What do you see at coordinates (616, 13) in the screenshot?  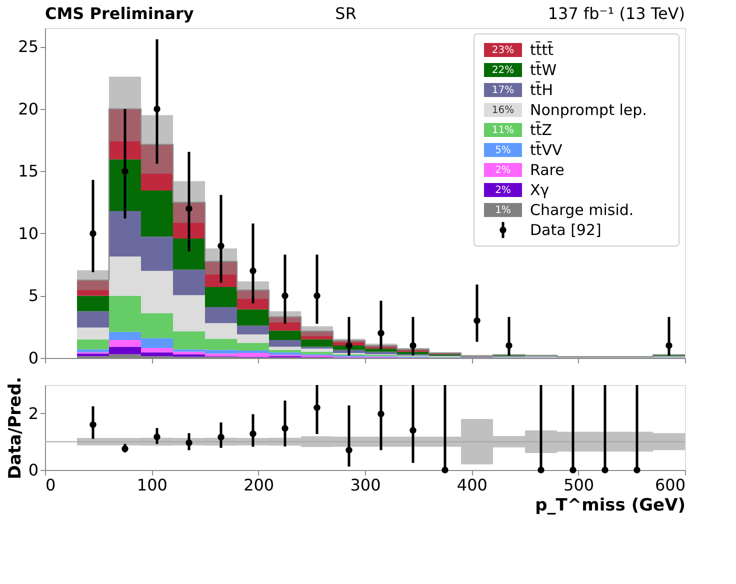 I see `text: 137 fb⁻¹ (13 TeV)` at bounding box center [616, 13].